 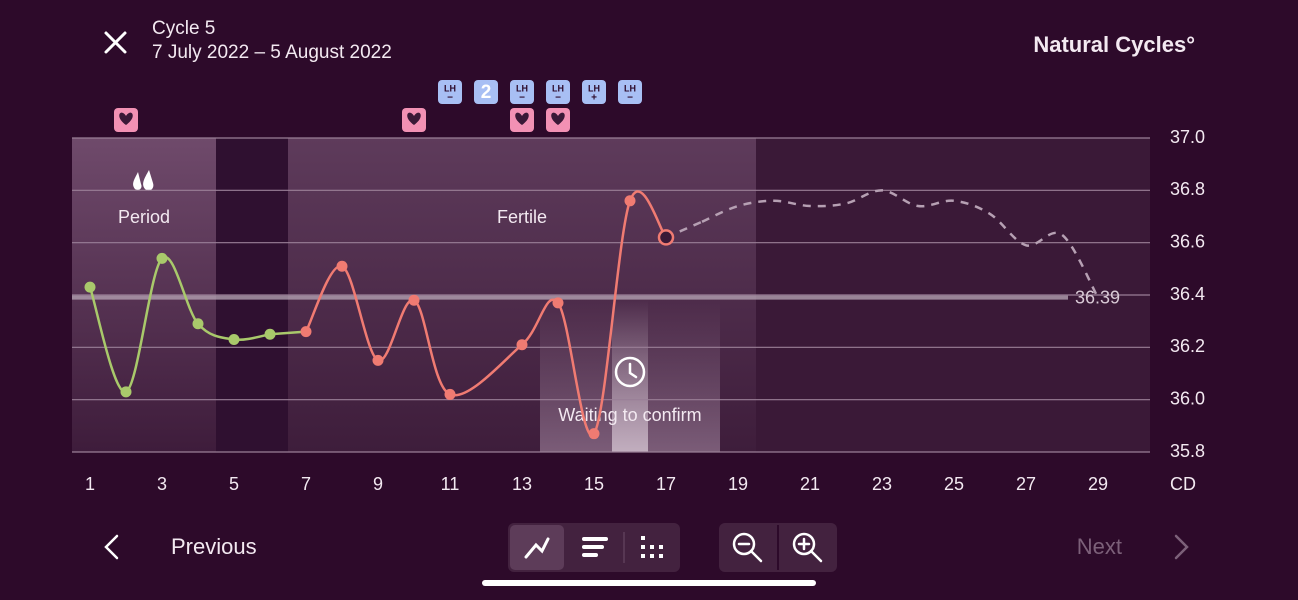 What do you see at coordinates (594, 98) in the screenshot?
I see `lh-test-result: +` at bounding box center [594, 98].